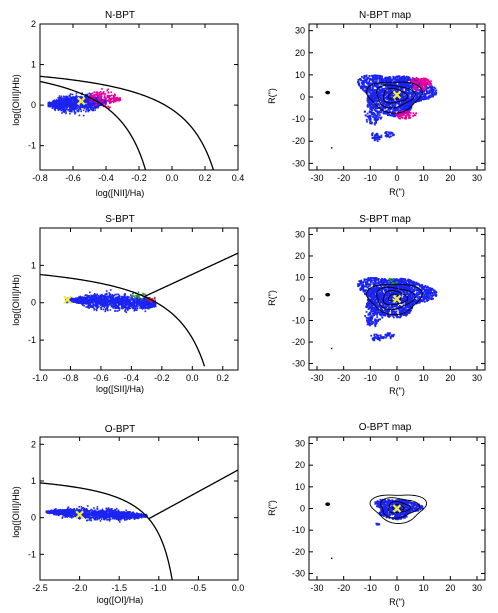 Image resolution: width=498 pixels, height=613 pixels. Describe the element at coordinates (223, 378) in the screenshot. I see `x-tick-label: 0.2` at that location.